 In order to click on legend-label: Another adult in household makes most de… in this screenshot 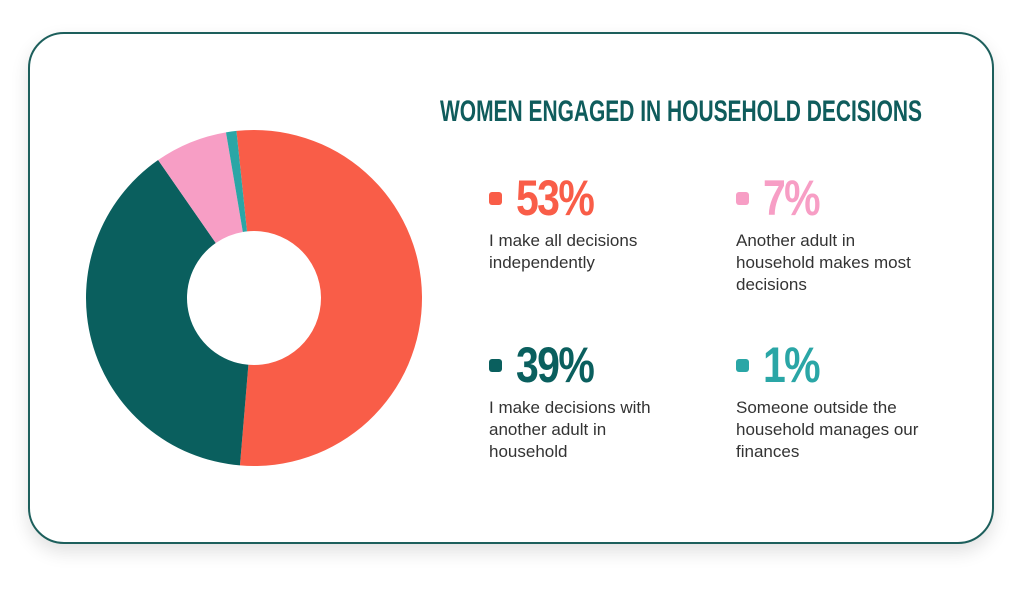, I will do `click(823, 262)`.